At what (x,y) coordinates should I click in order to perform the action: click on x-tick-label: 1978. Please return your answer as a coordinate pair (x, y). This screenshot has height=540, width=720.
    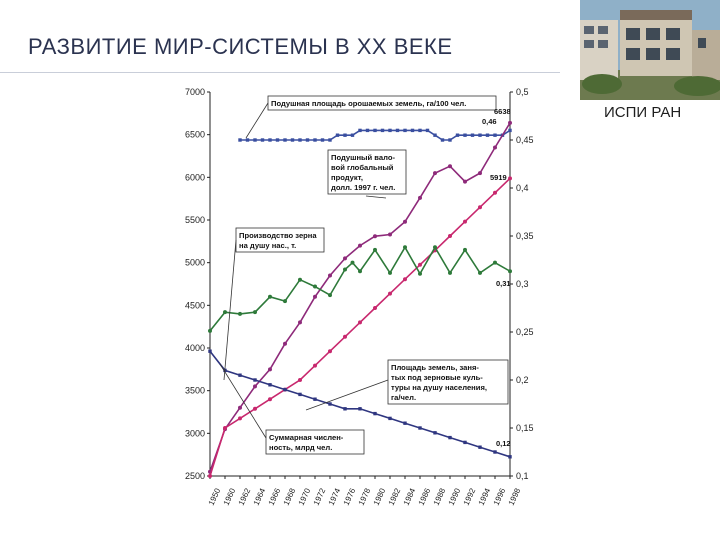
    Looking at the image, I should click on (365, 496).